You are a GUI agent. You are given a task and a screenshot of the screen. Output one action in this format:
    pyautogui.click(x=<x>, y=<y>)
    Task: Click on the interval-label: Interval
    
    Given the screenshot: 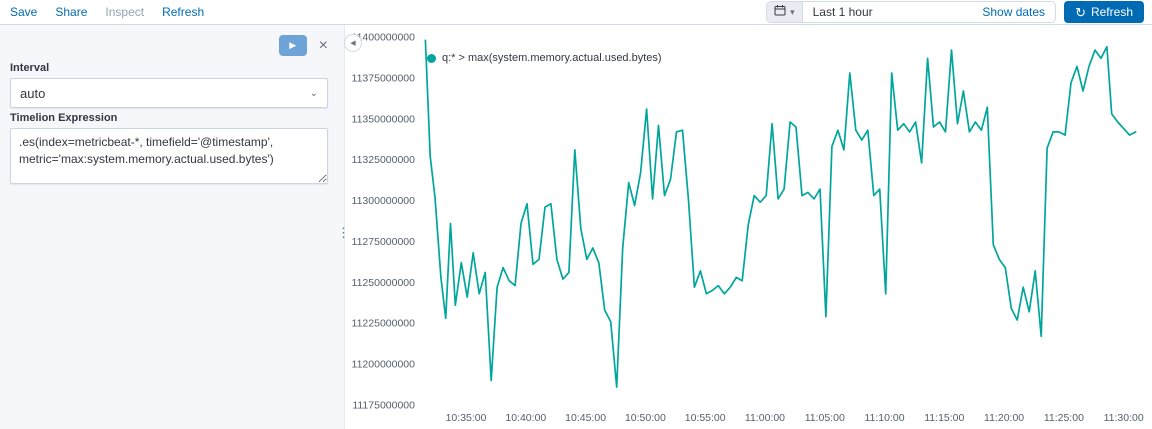 What is the action you would take?
    pyautogui.click(x=30, y=68)
    